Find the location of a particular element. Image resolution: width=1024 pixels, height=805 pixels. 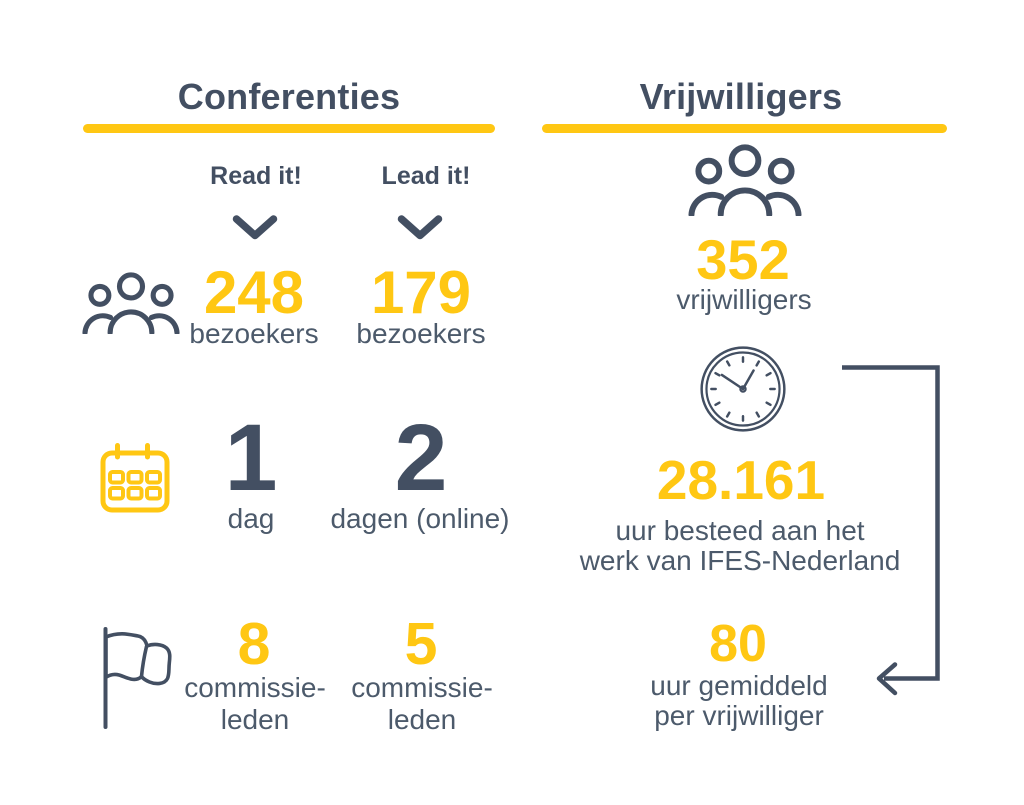

clock-icon is located at coordinates (743, 389).